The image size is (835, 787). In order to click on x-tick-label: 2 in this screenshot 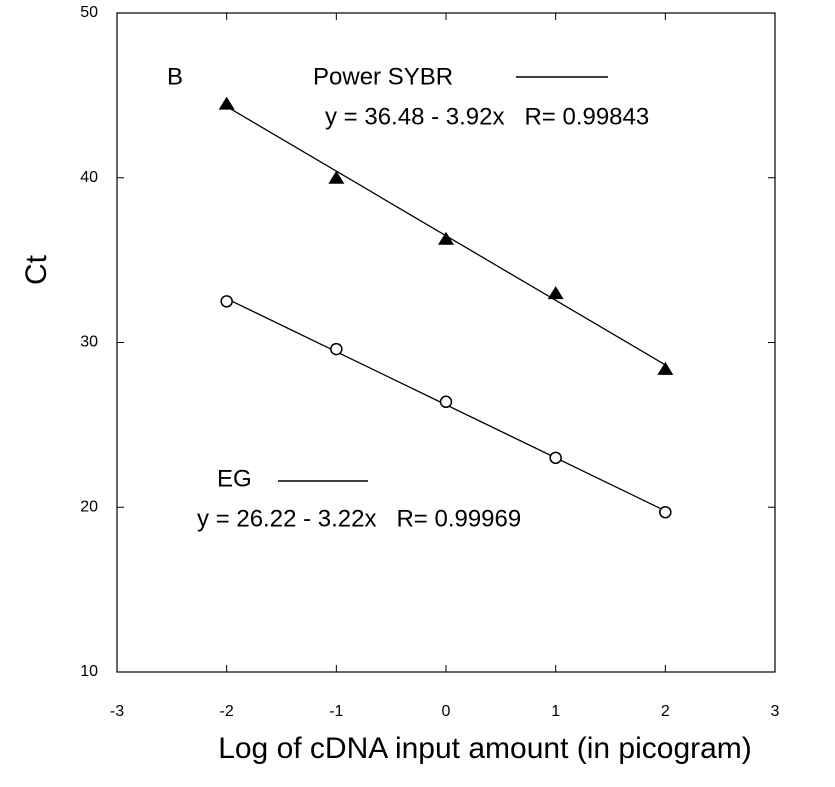, I will do `click(665, 711)`.